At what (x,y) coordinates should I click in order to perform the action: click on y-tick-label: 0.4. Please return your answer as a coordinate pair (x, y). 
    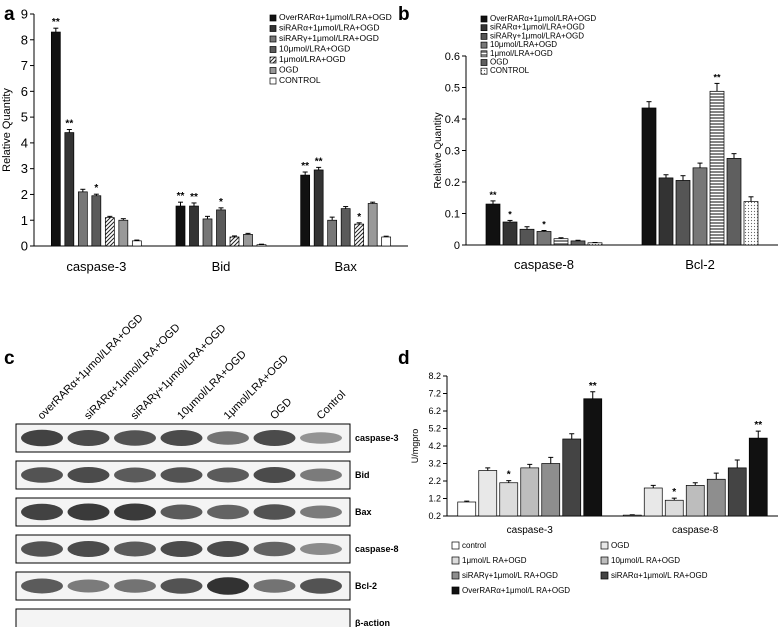
    Looking at the image, I should click on (452, 120).